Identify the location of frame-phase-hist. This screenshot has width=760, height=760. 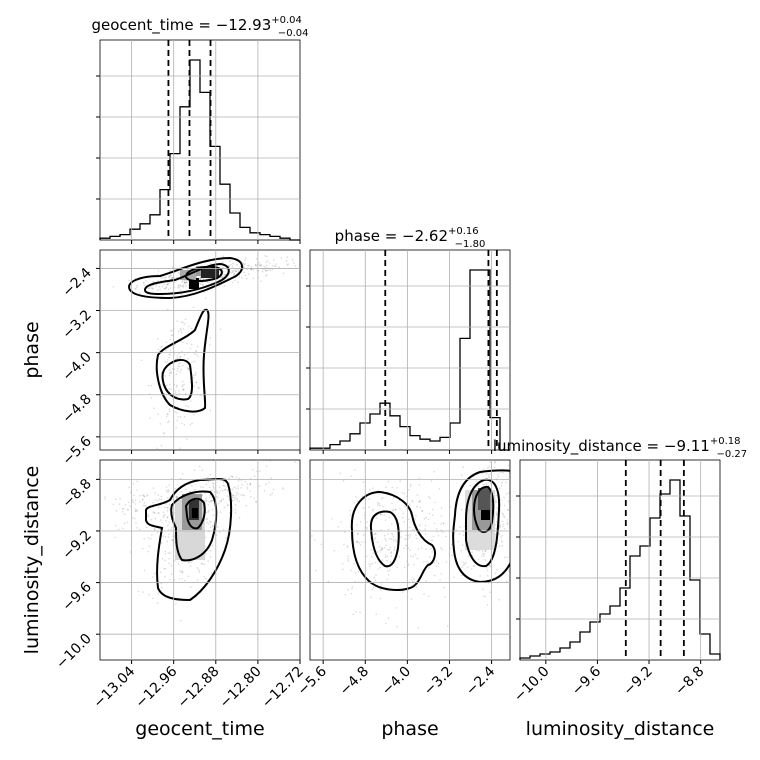
(410, 350).